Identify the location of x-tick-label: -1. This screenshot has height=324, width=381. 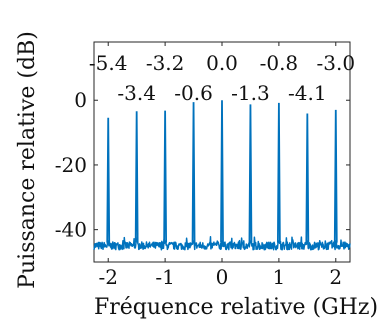
(164, 277).